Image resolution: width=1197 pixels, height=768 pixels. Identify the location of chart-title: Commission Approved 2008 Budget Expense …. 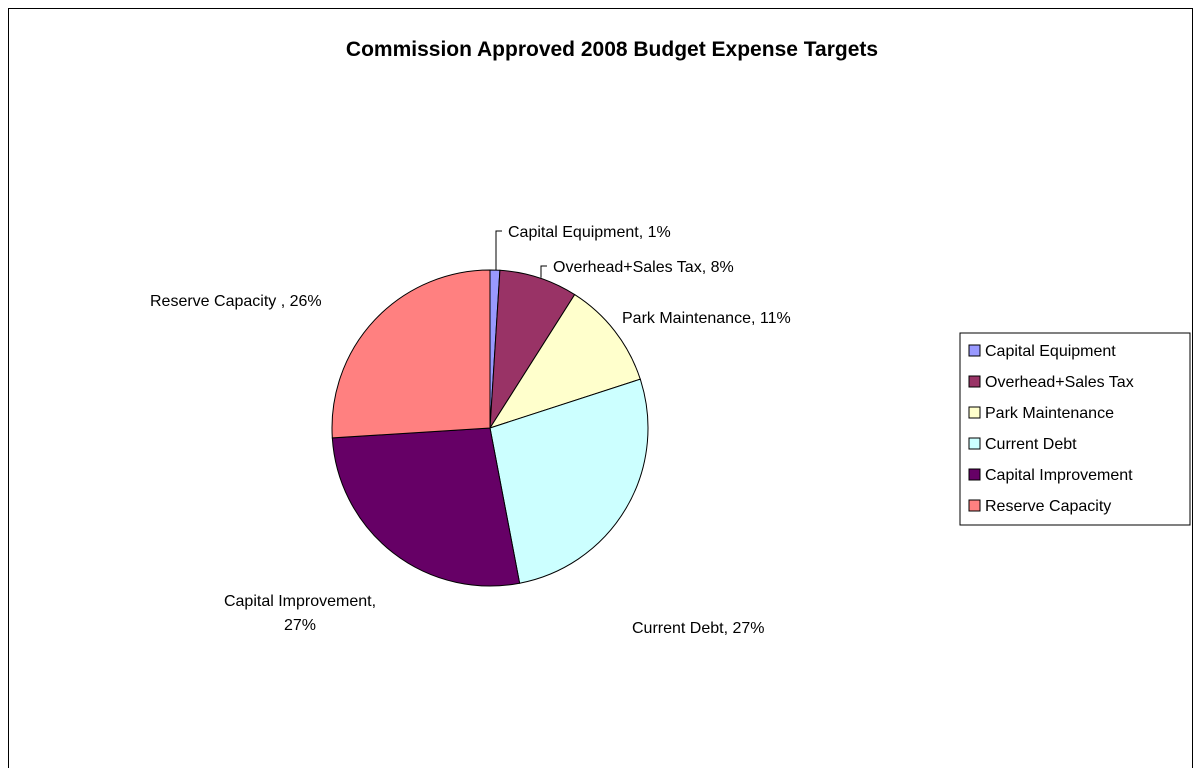
(612, 49).